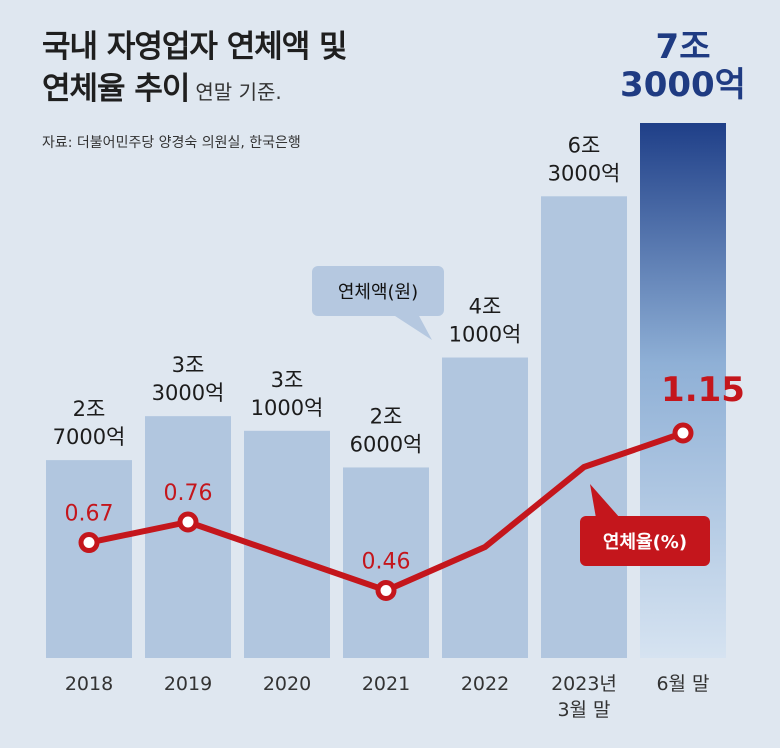  I want to click on legend-rate-bubble, so click(645, 541).